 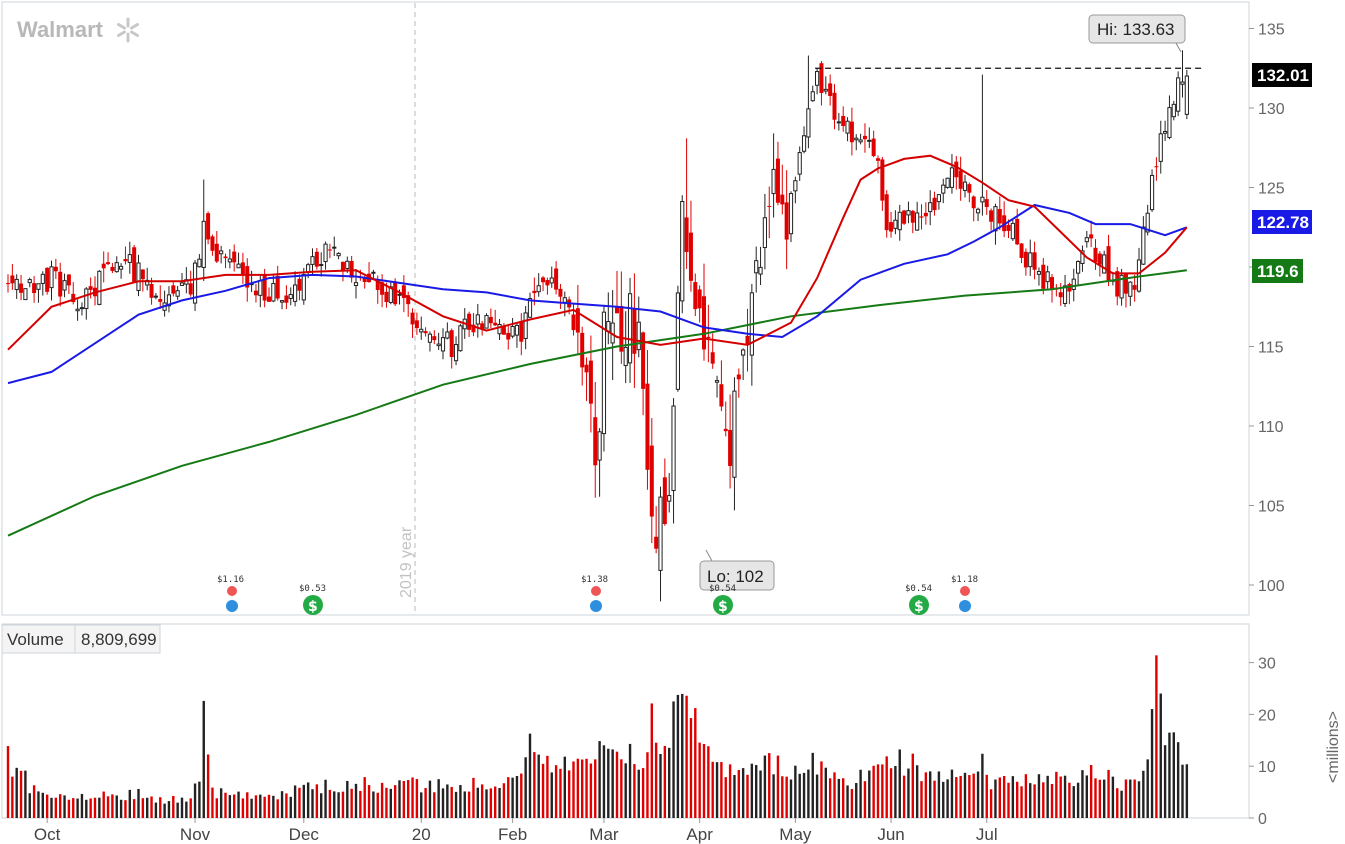 I want to click on ma-blue-value: 122.78, so click(x=1283, y=222).